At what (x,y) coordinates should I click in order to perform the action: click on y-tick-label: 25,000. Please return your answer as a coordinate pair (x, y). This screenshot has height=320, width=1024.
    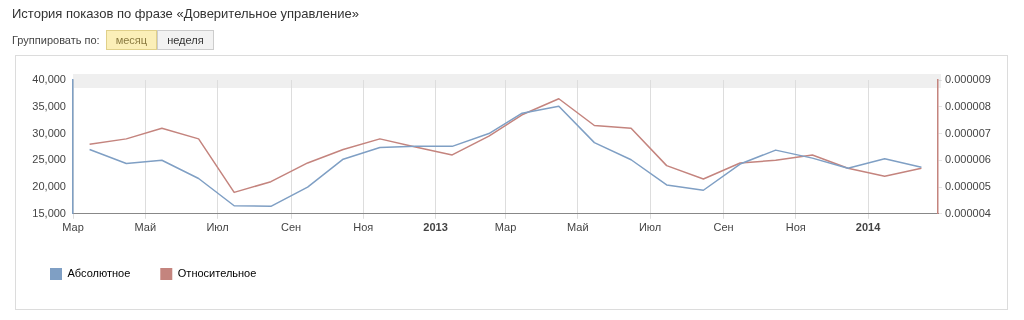
    Looking at the image, I should click on (49, 159).